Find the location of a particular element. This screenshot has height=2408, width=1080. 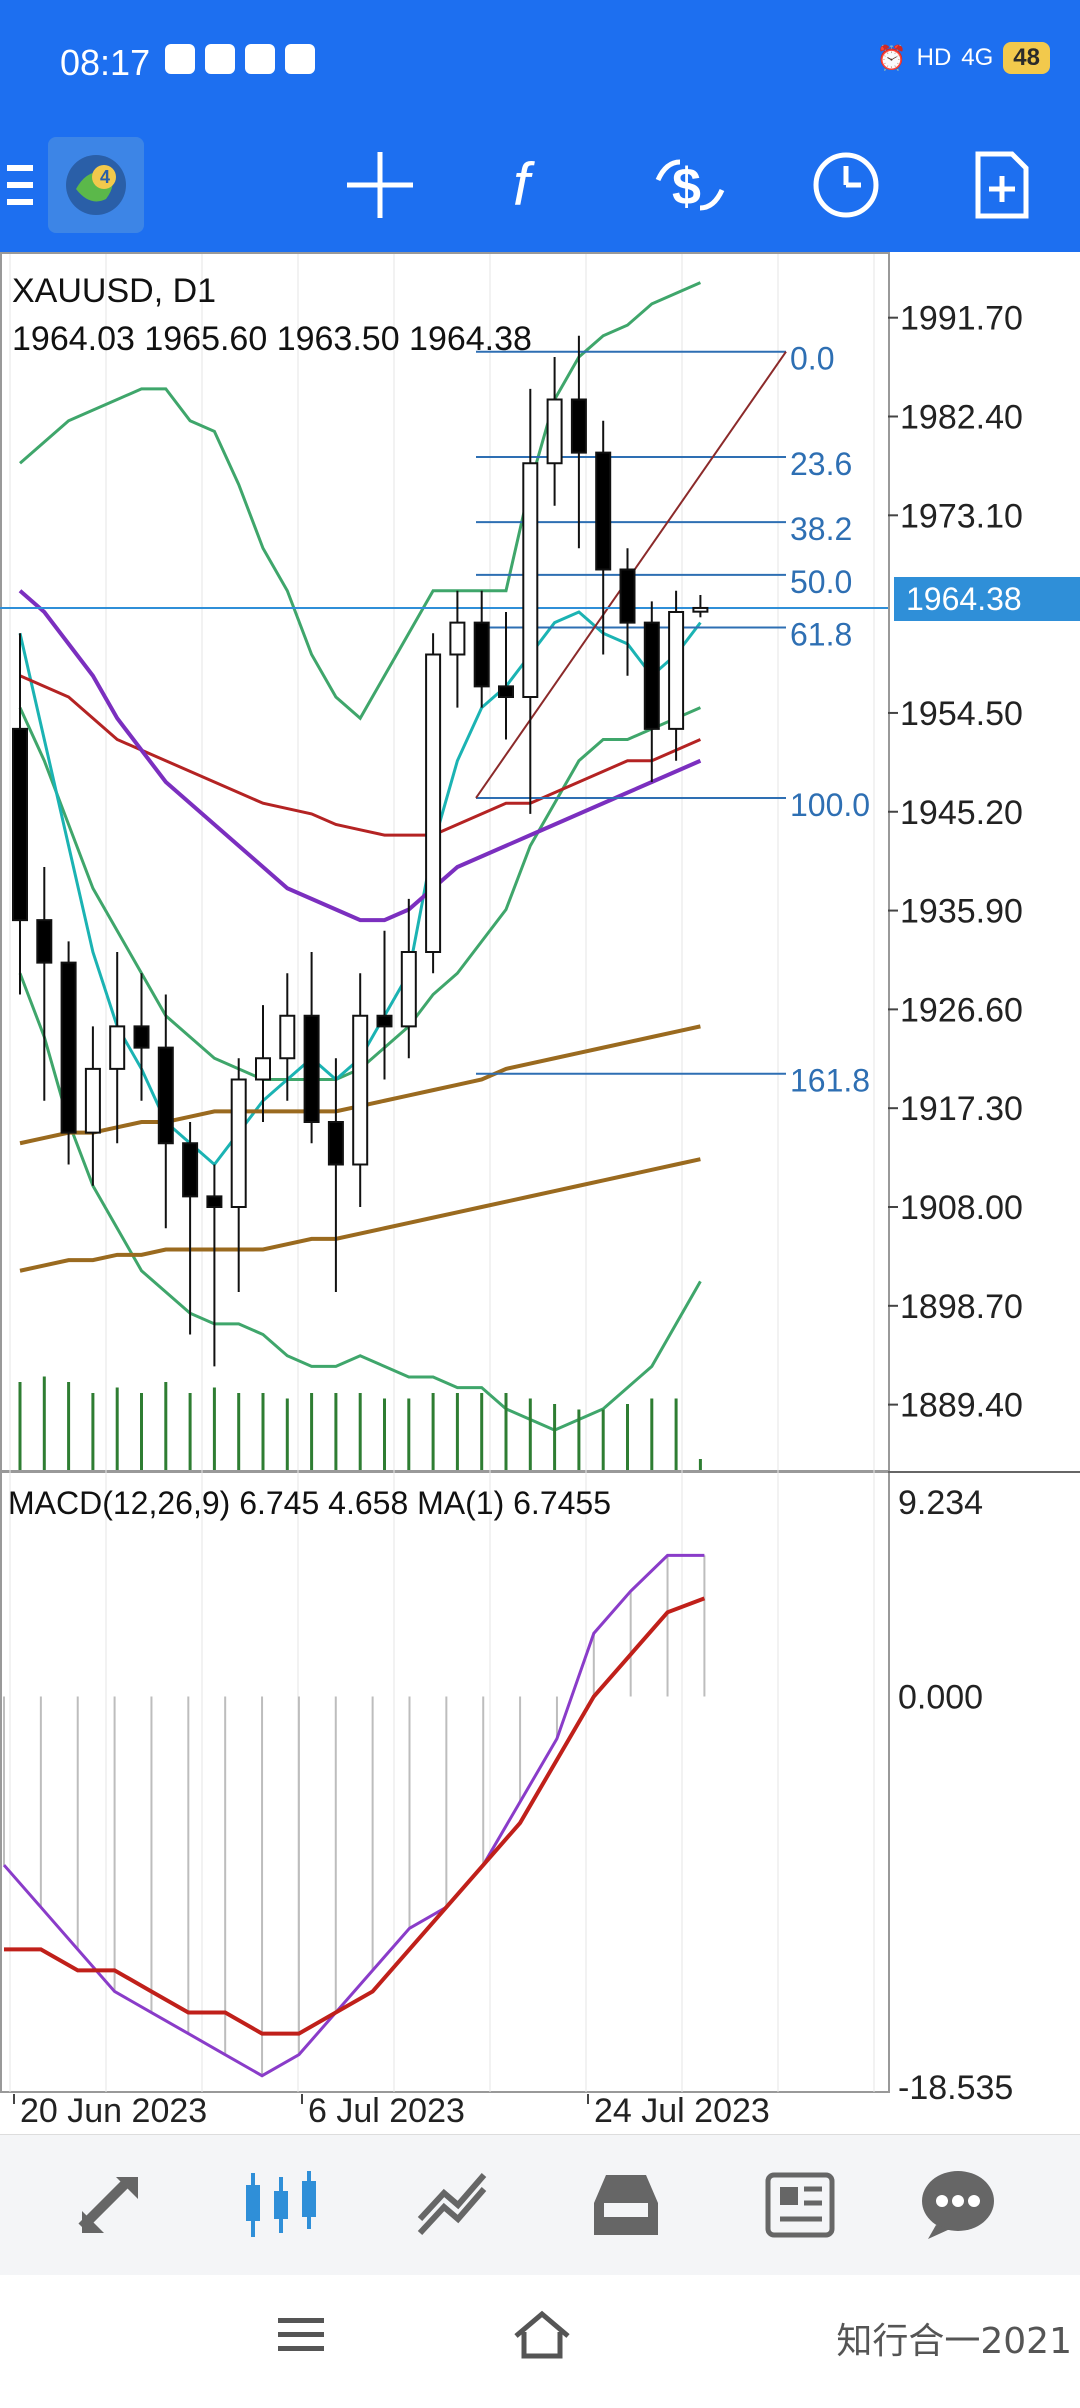

fib-level-label: 161.8 is located at coordinates (830, 1081).